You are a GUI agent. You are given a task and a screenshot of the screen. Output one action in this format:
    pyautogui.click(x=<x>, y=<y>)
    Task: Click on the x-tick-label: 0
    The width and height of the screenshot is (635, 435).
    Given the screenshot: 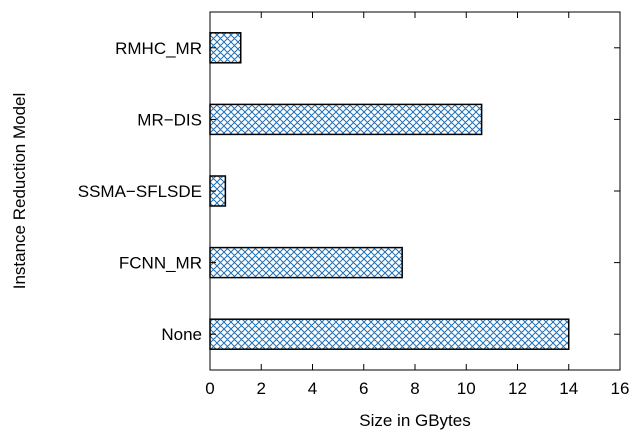 What is the action you would take?
    pyautogui.click(x=209, y=388)
    